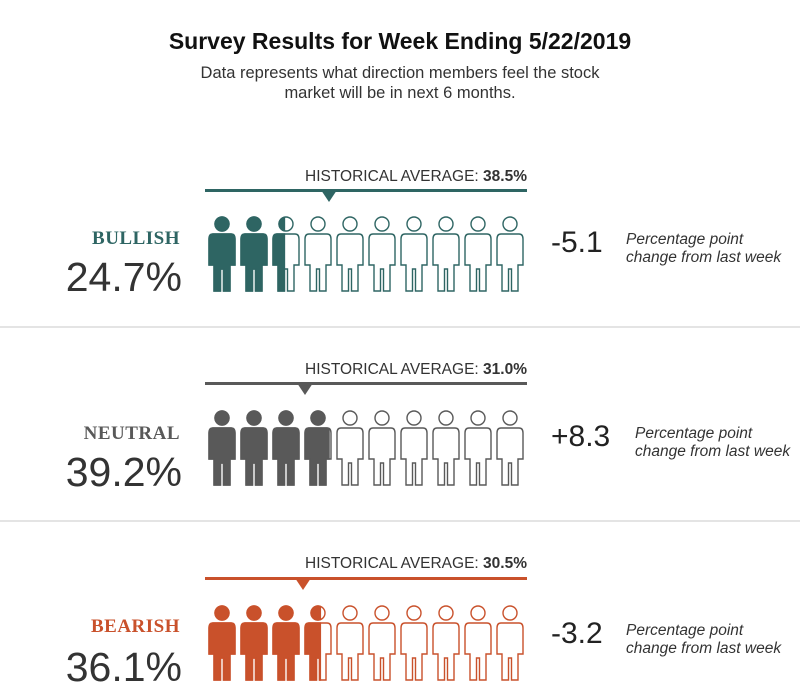 This screenshot has height=699, width=800. Describe the element at coordinates (505, 176) in the screenshot. I see `historical-average-value: 38.5%` at that location.